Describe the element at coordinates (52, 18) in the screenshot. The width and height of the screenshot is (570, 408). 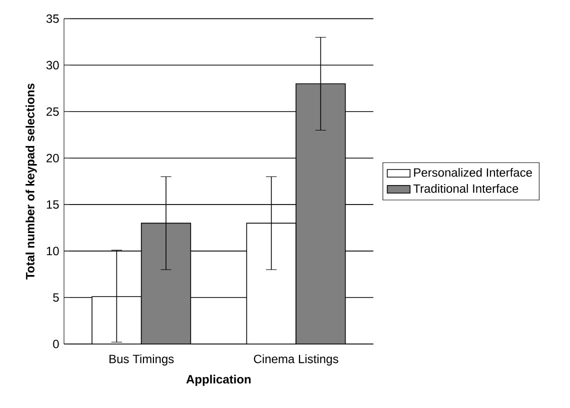
I see `y-tick-label: 35` at that location.